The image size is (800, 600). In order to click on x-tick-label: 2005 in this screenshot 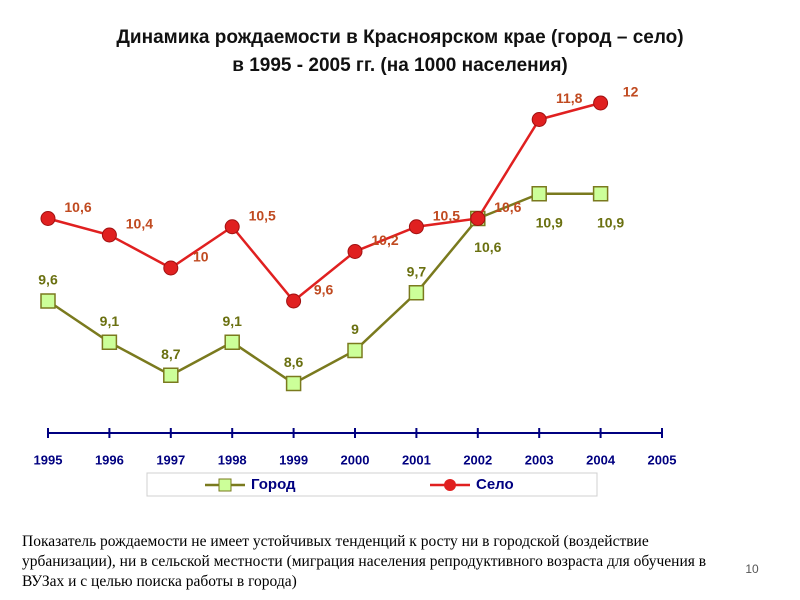, I will do `click(662, 459)`.